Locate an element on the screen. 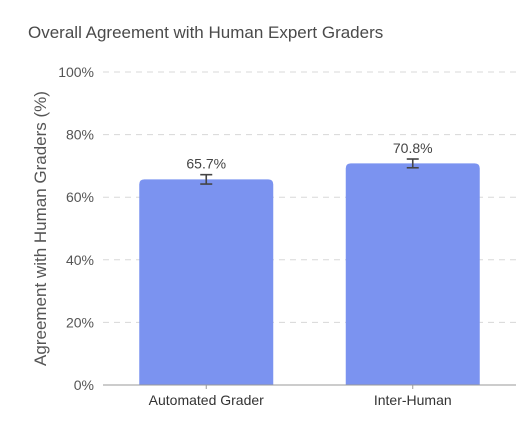  x-tick-label: Inter-Human is located at coordinates (413, 400).